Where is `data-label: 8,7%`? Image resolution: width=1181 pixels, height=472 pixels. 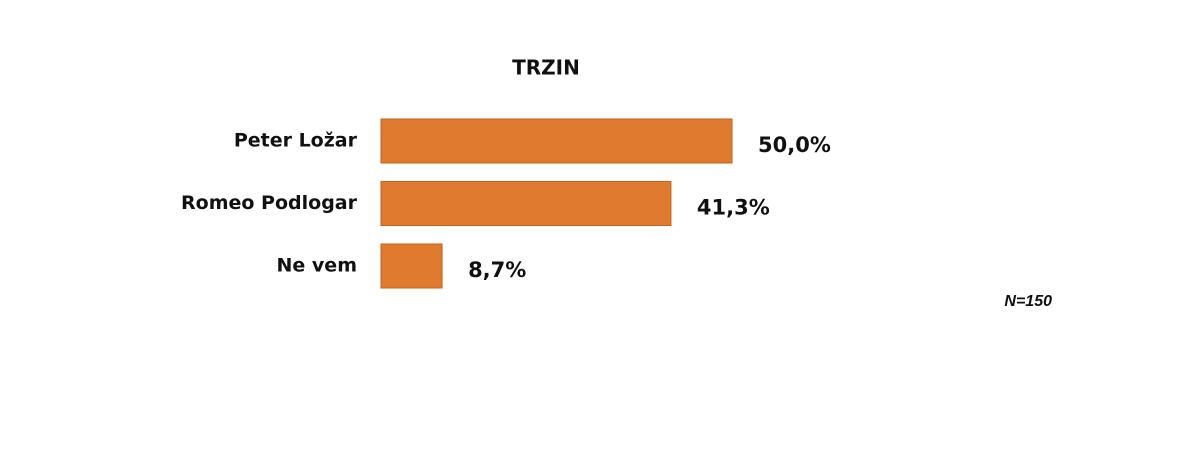 data-label: 8,7% is located at coordinates (497, 270).